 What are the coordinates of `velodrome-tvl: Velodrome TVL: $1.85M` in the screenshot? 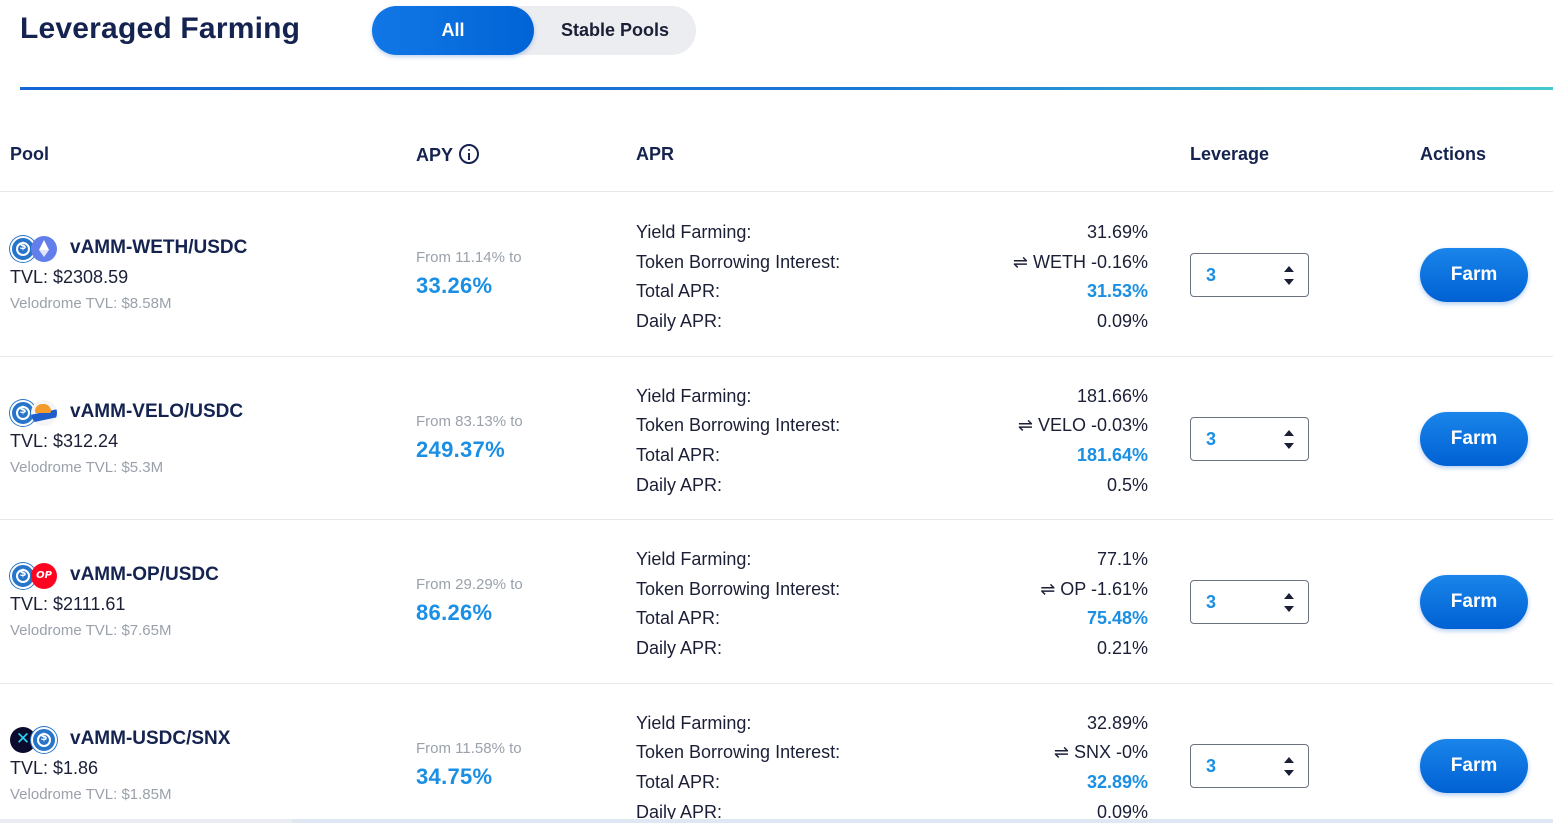 It's located at (91, 794).